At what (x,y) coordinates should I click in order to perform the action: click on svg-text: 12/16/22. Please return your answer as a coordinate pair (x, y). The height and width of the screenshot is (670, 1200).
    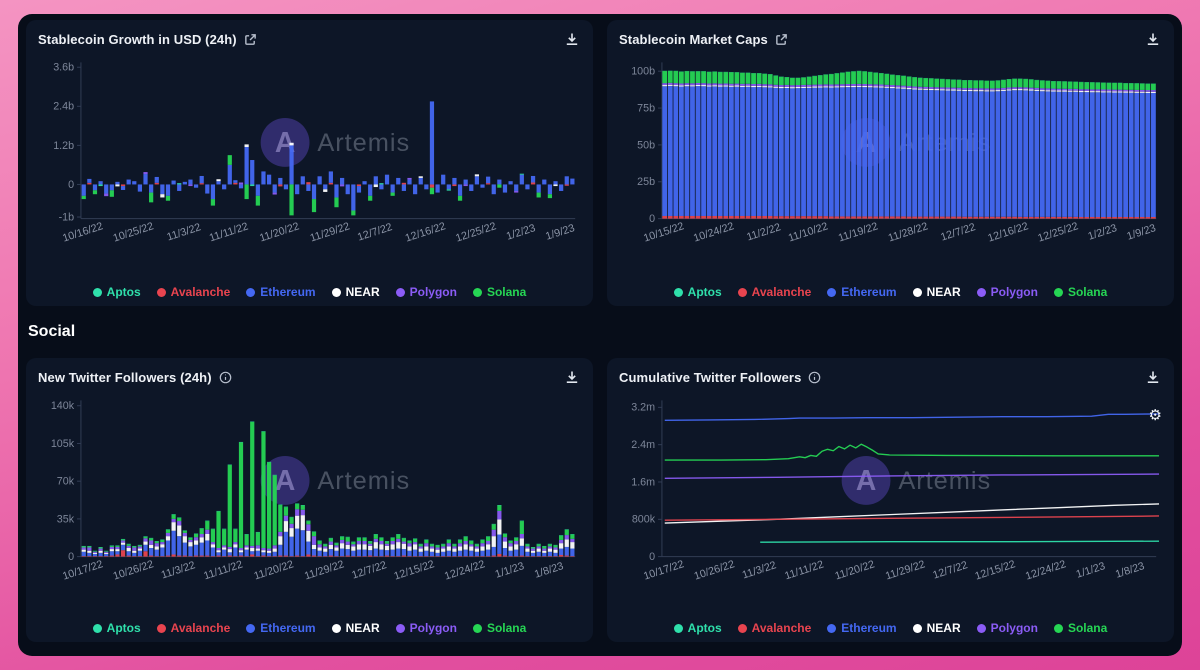
    Looking at the image, I should click on (425, 232).